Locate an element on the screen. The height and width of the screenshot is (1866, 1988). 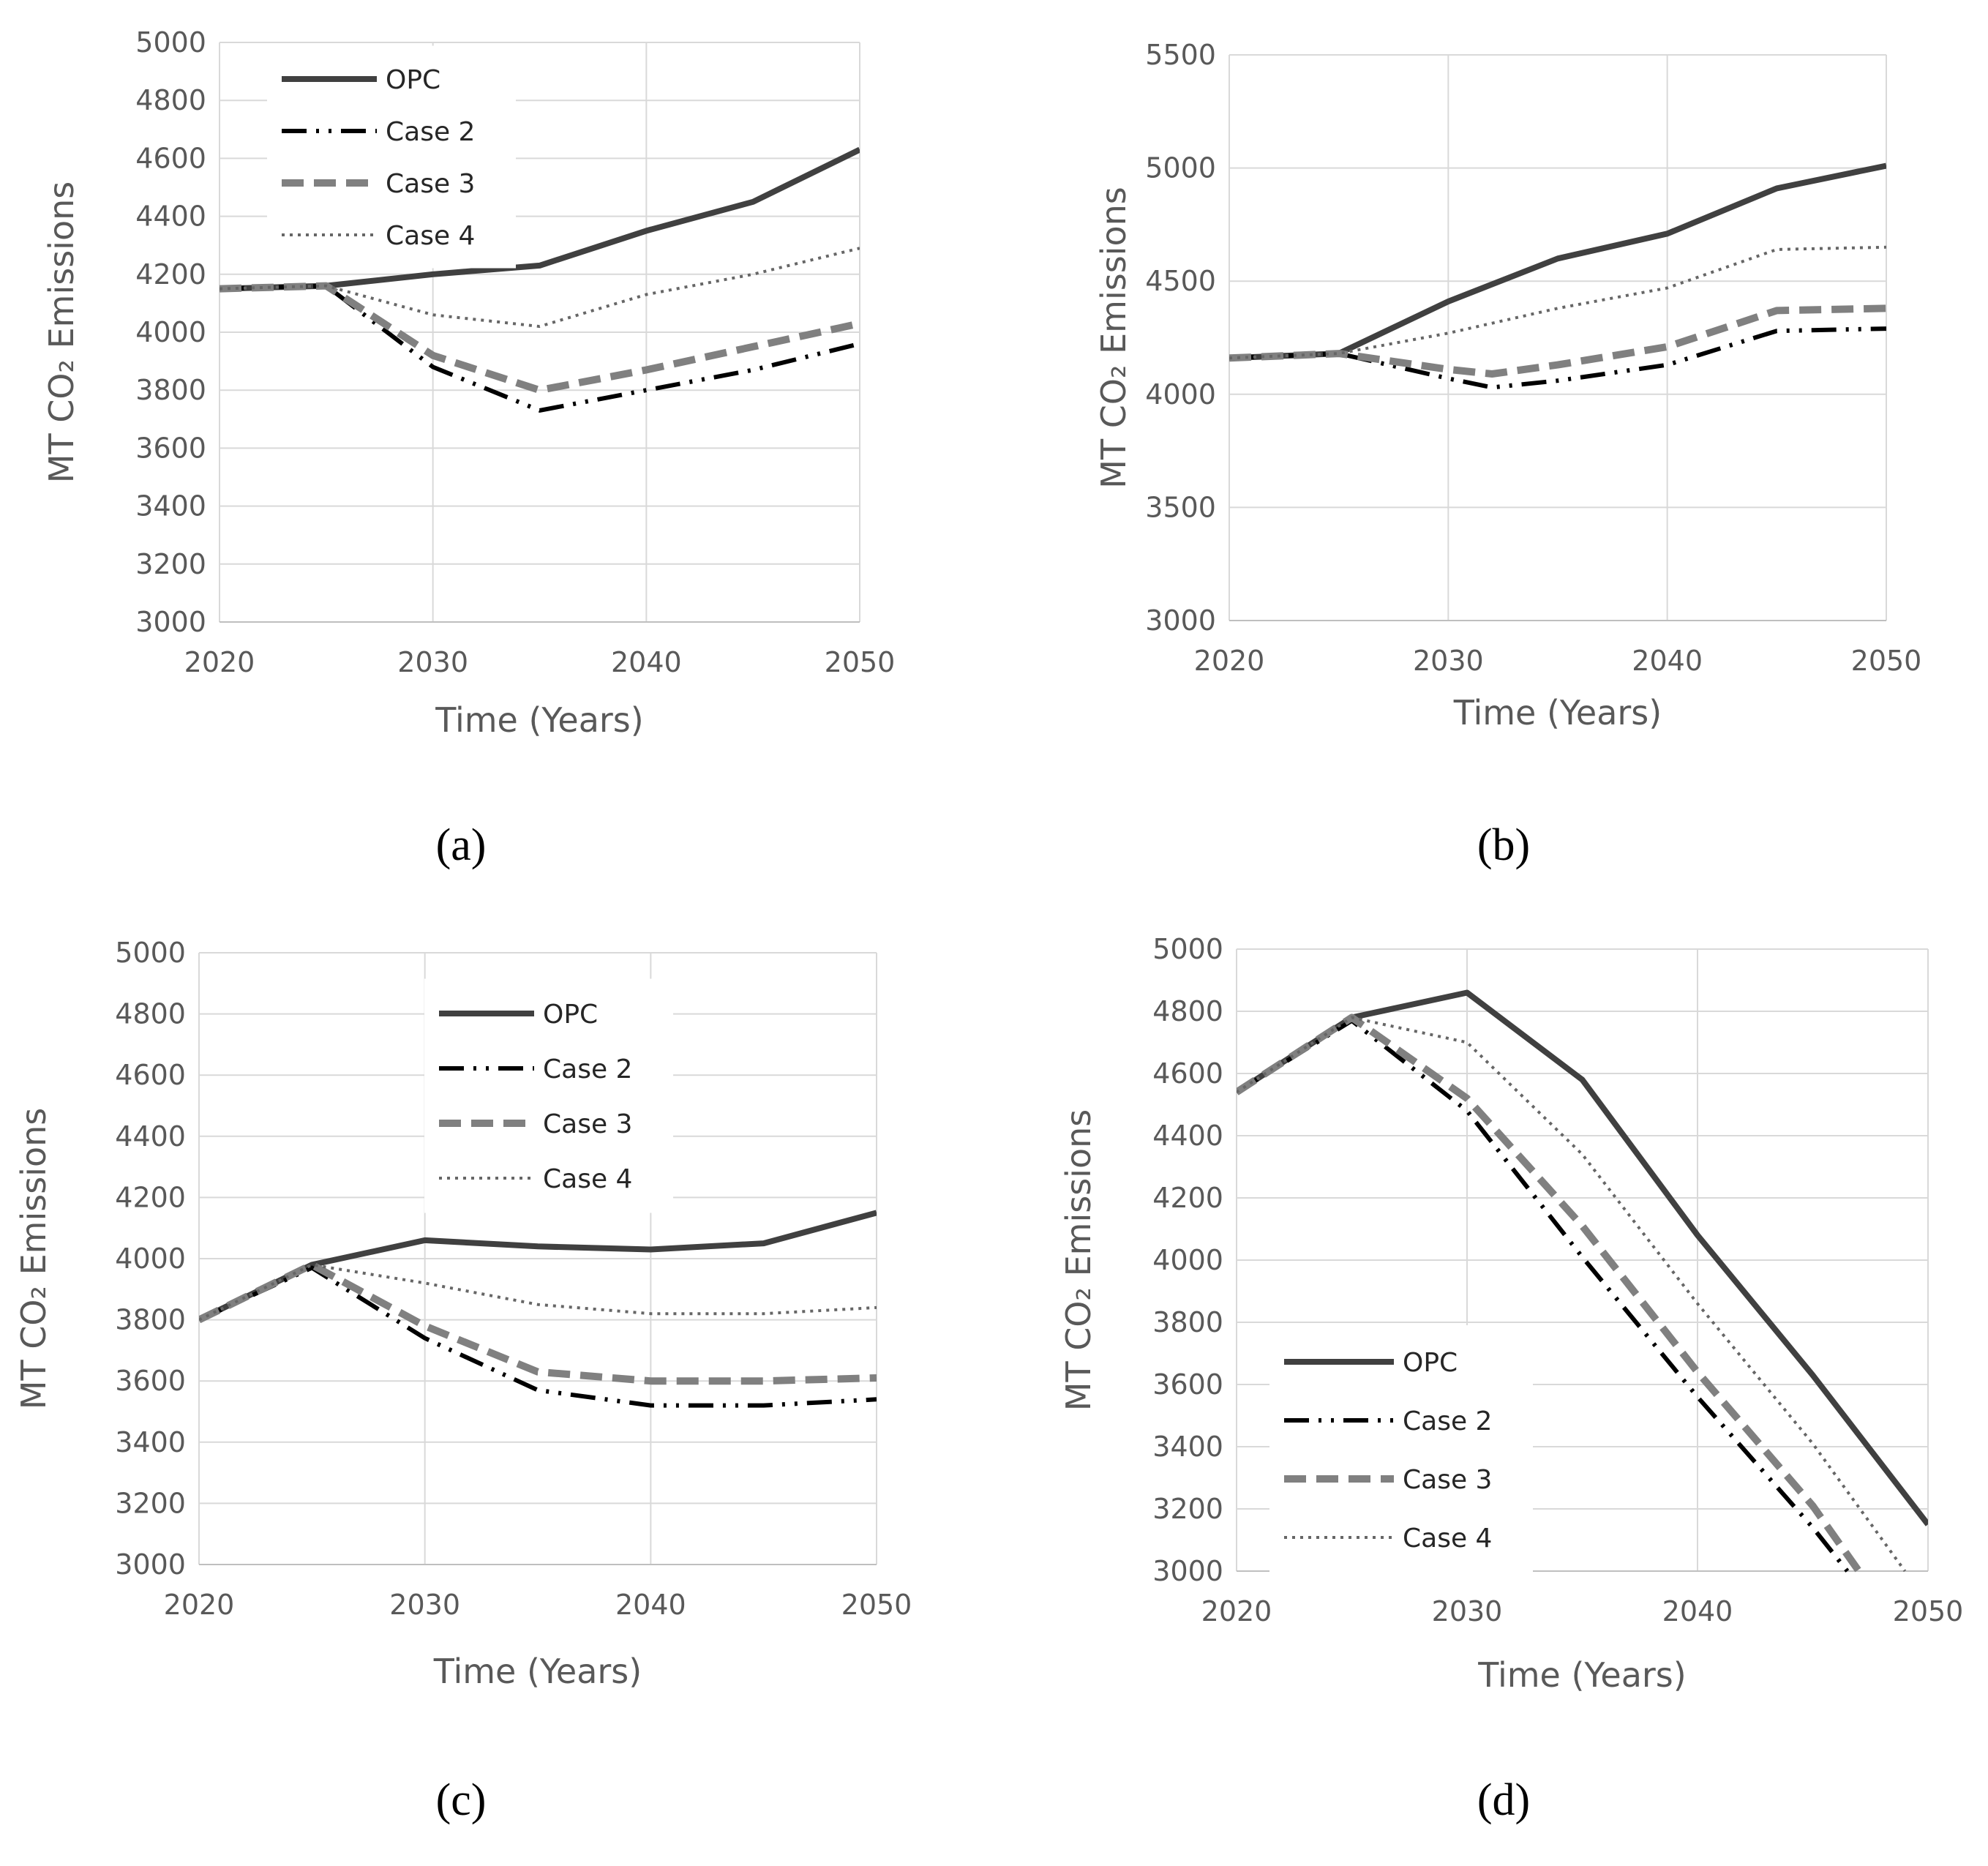
y-tick-label: 4500 is located at coordinates (1181, 281).